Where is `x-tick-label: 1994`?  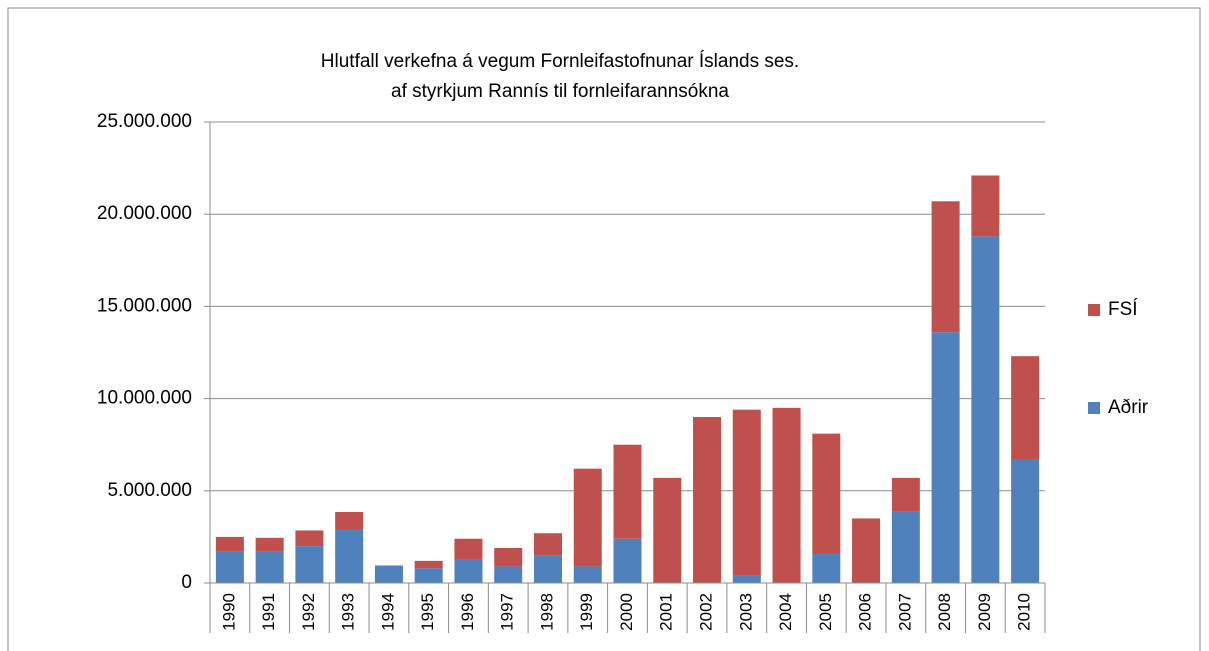
x-tick-label: 1994 is located at coordinates (387, 612).